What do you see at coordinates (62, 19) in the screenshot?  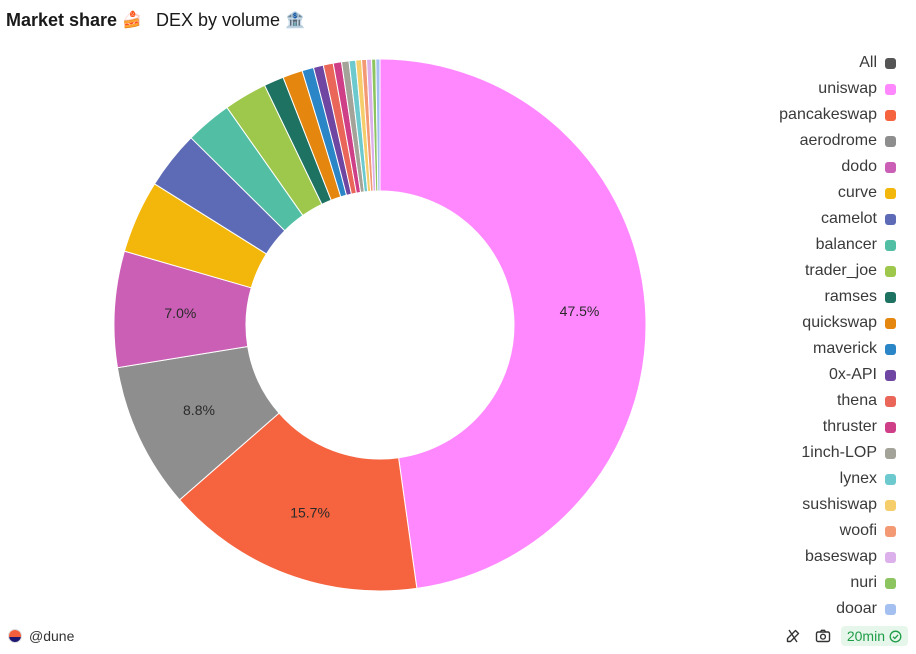 I see `chart-title: Market share` at bounding box center [62, 19].